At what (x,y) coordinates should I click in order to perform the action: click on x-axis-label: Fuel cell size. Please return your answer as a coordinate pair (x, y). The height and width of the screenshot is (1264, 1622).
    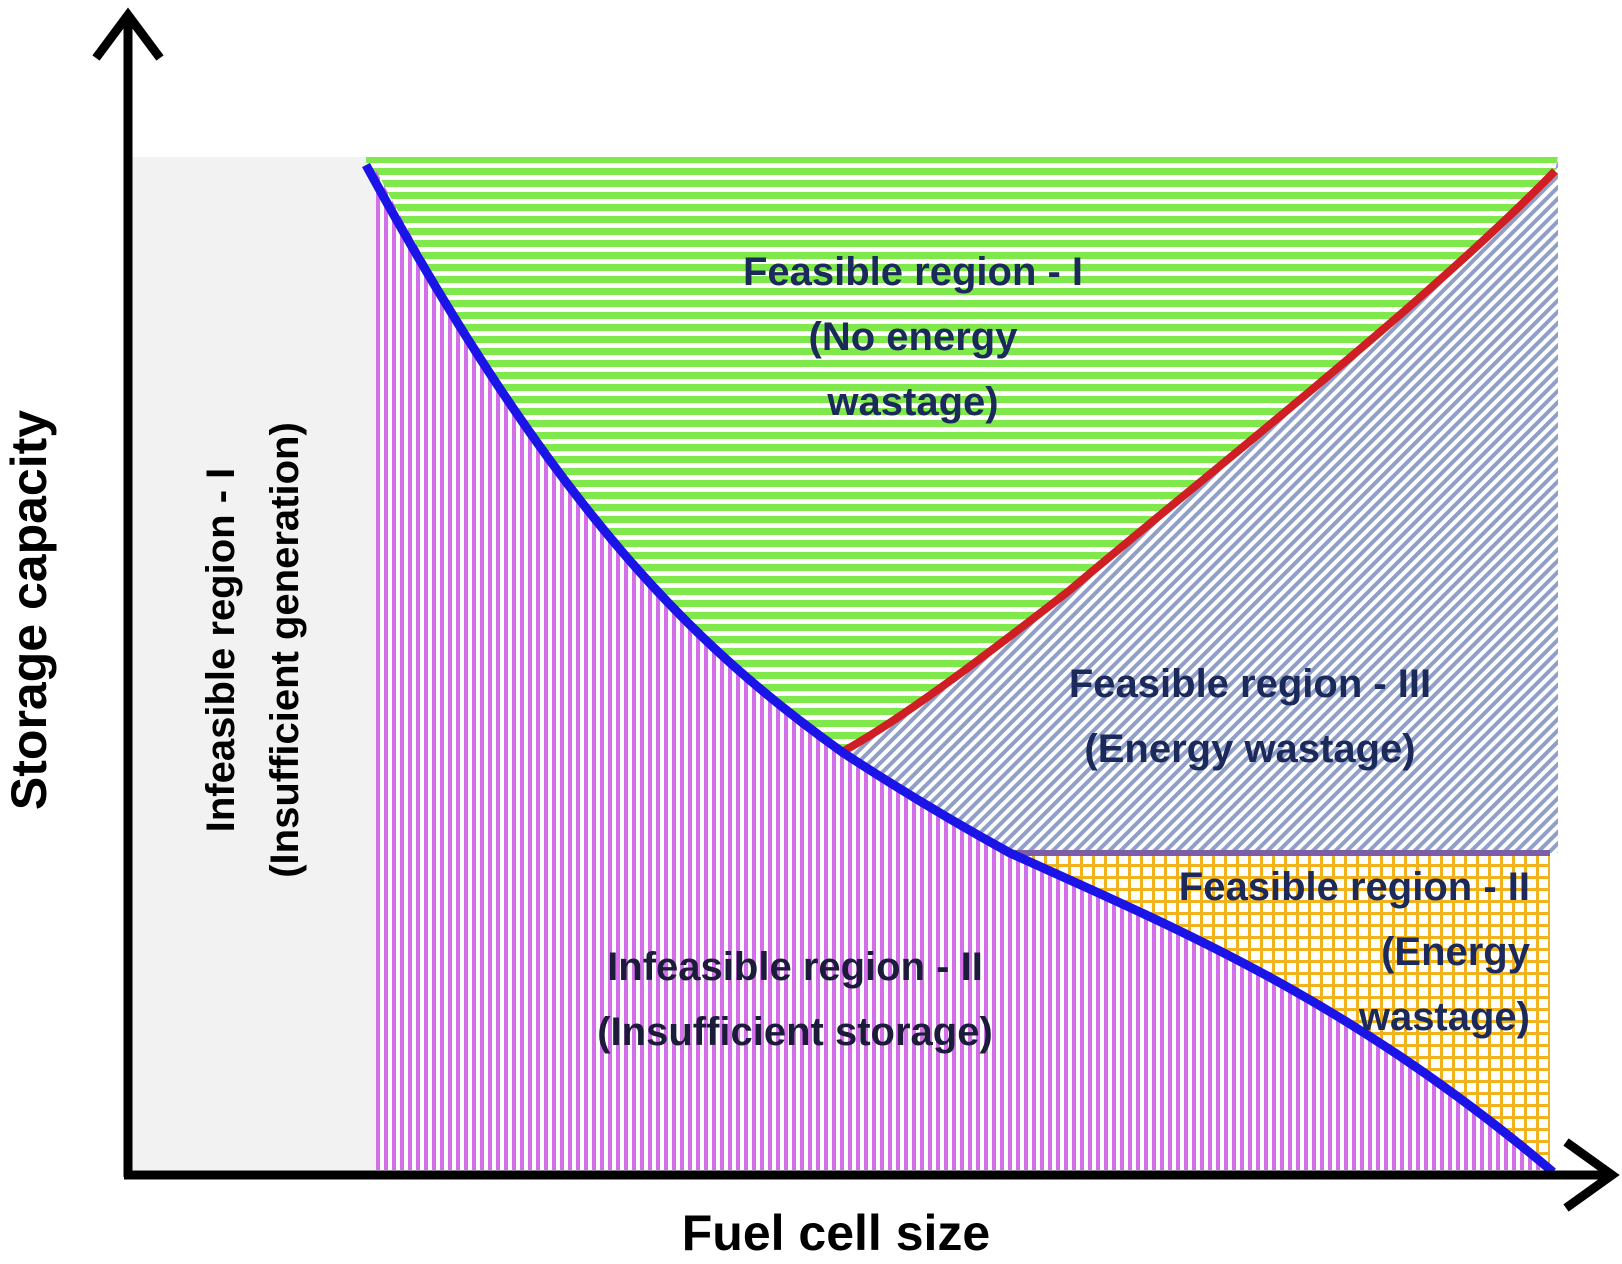
    Looking at the image, I should click on (836, 1232).